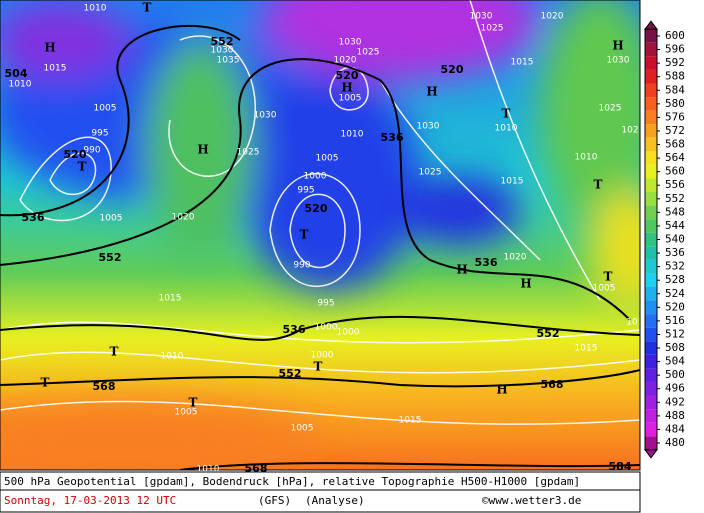 The width and height of the screenshot is (704, 513). I want to click on footer-credit: ©www.wetter3.de, so click(531, 500).